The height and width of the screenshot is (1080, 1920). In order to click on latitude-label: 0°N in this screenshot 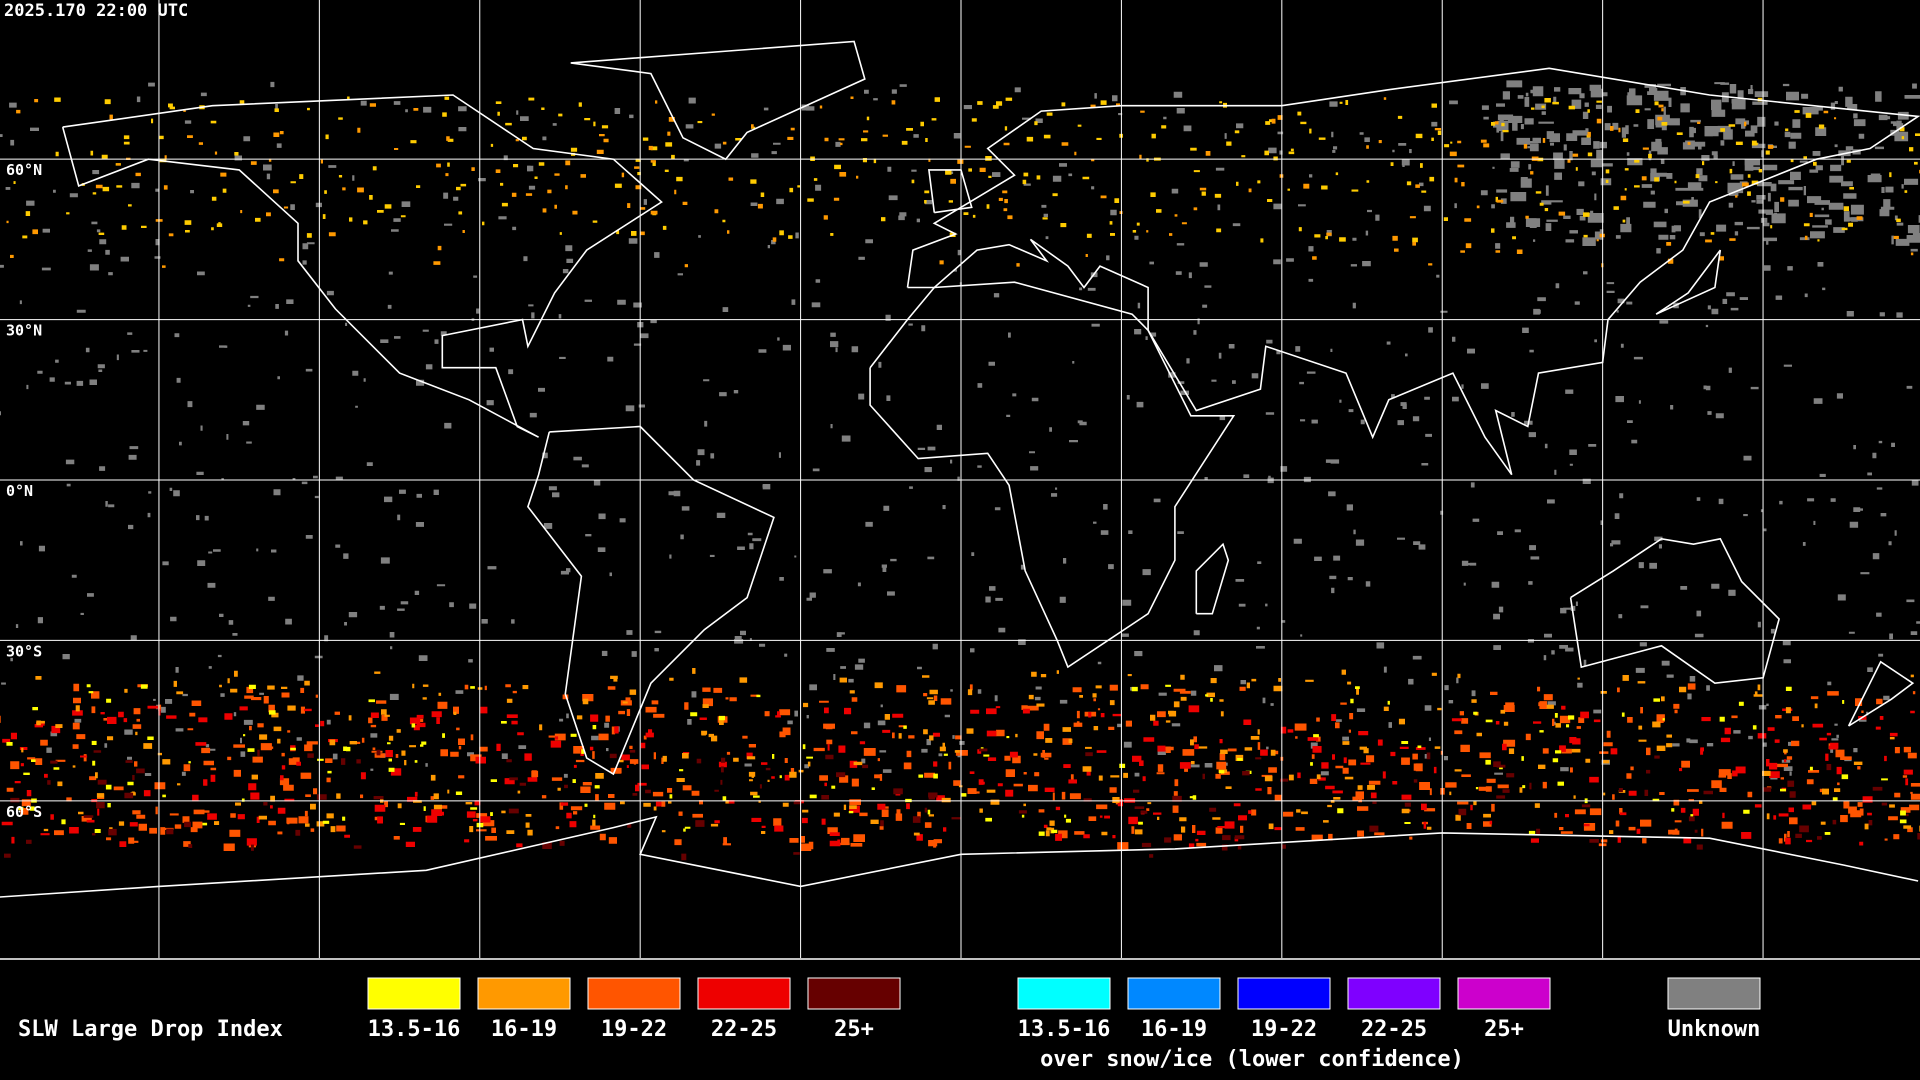, I will do `click(19, 491)`.